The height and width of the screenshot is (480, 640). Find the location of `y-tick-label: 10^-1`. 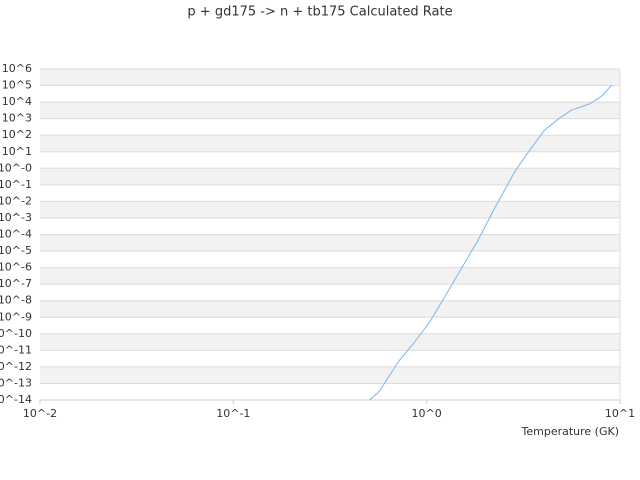

y-tick-label: 10^-1 is located at coordinates (16, 184).